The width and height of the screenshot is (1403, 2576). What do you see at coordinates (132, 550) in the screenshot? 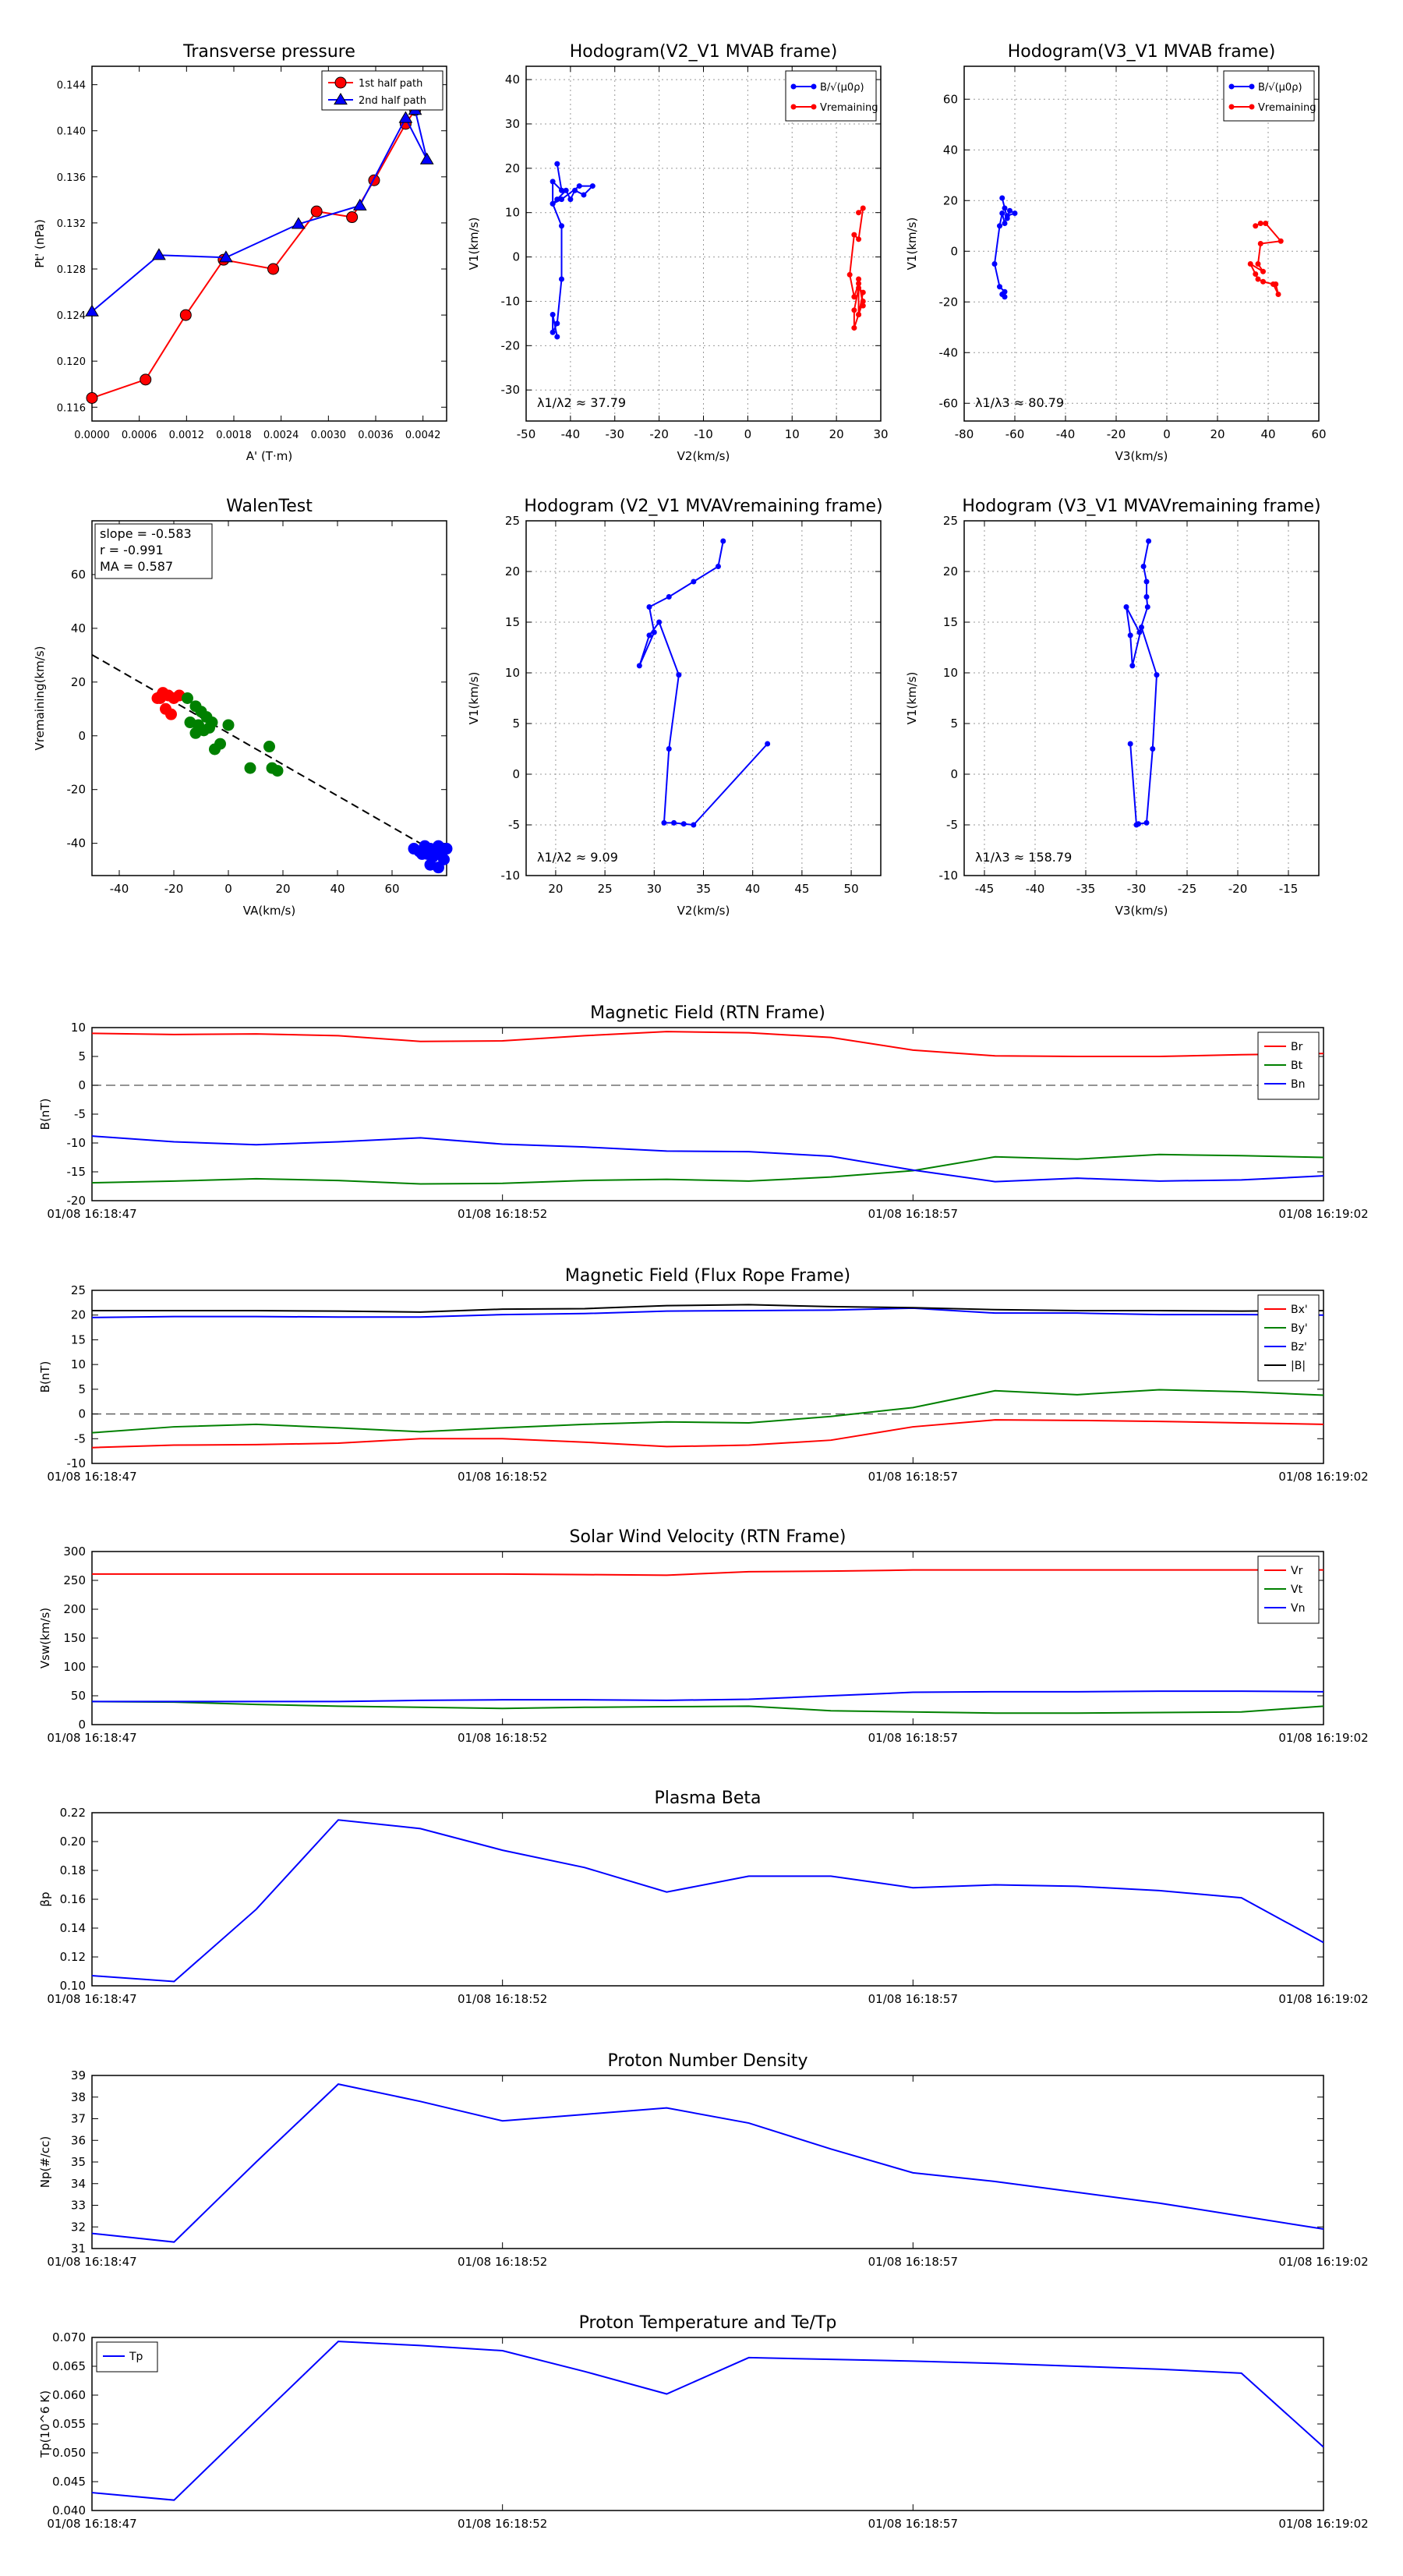
I see `stats-line: r = -0.991` at bounding box center [132, 550].